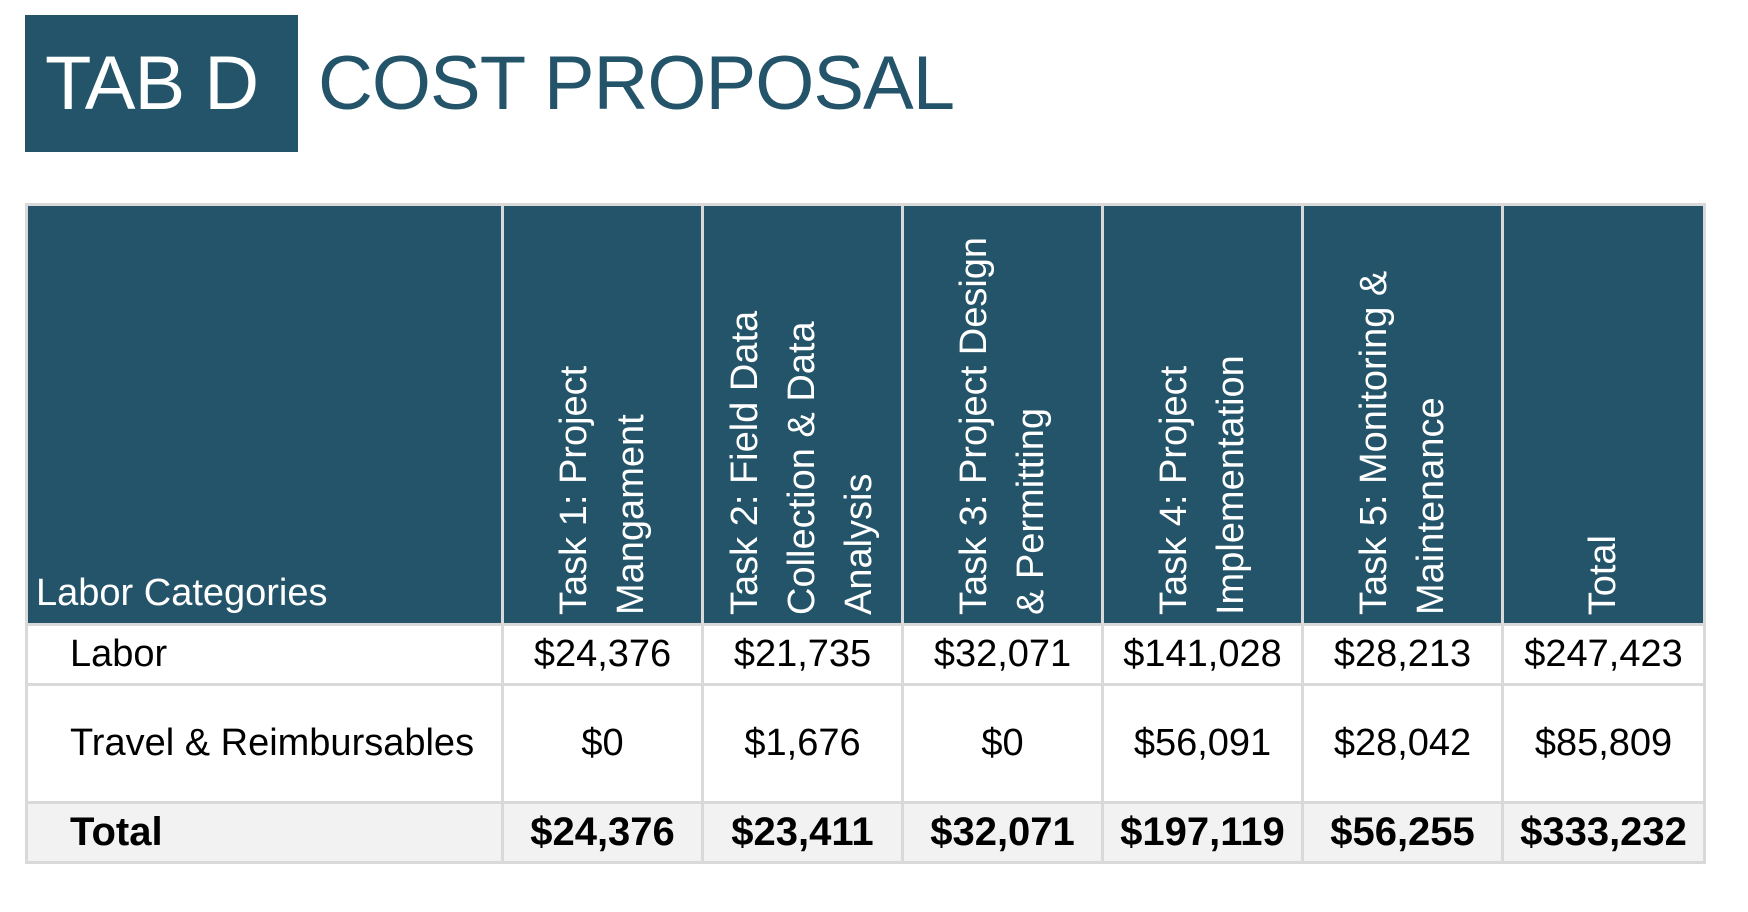 This screenshot has width=1748, height=912. What do you see at coordinates (264, 414) in the screenshot?
I see `column-header-labor-categories: Labor Categories` at bounding box center [264, 414].